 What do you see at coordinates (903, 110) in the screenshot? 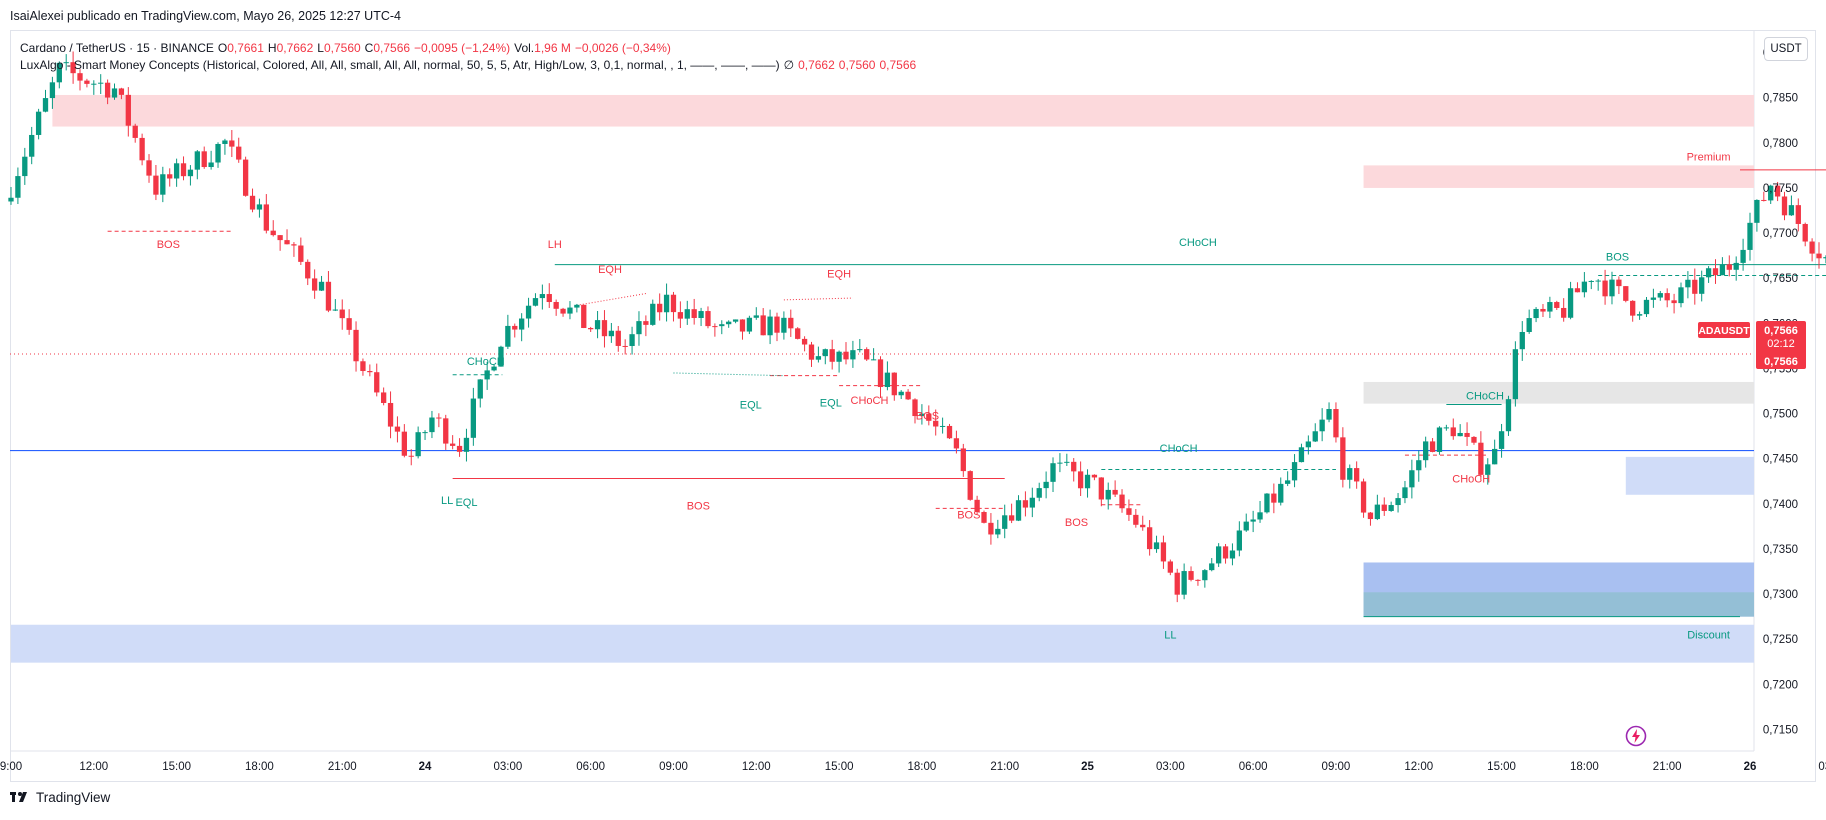
I see `premium-zone` at bounding box center [903, 110].